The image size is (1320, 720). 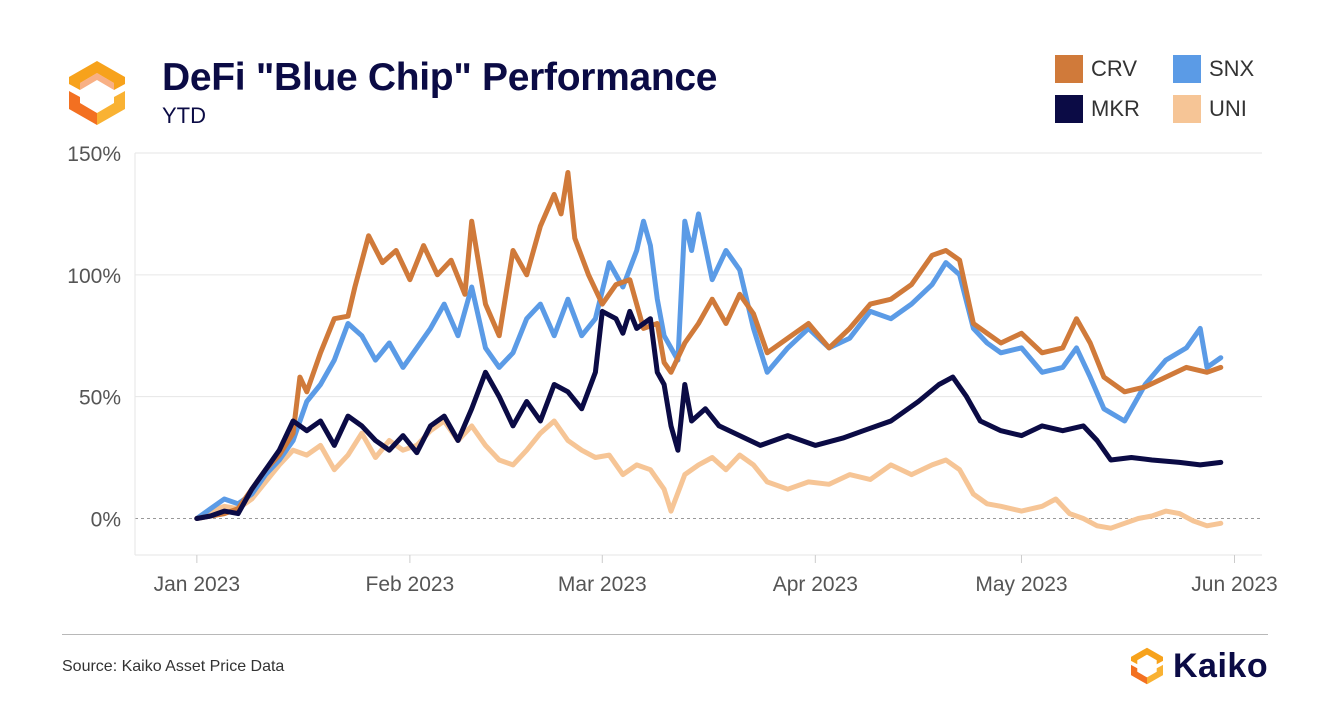 I want to click on x-tick-label: May 2023, so click(x=1021, y=584).